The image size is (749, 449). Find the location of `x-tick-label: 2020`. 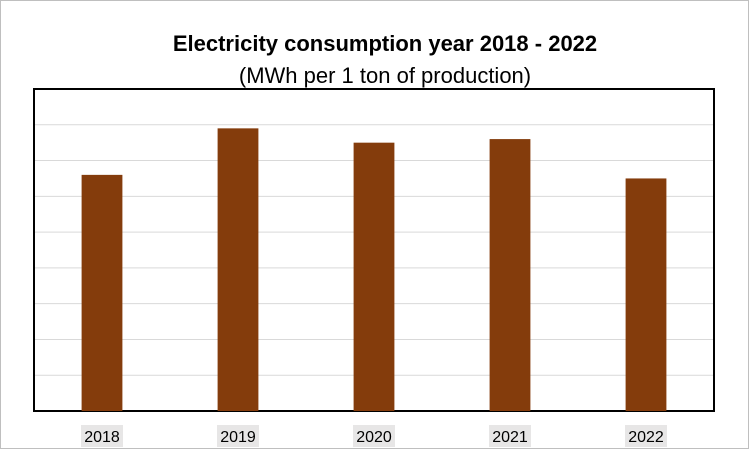

x-tick-label: 2020 is located at coordinates (374, 437).